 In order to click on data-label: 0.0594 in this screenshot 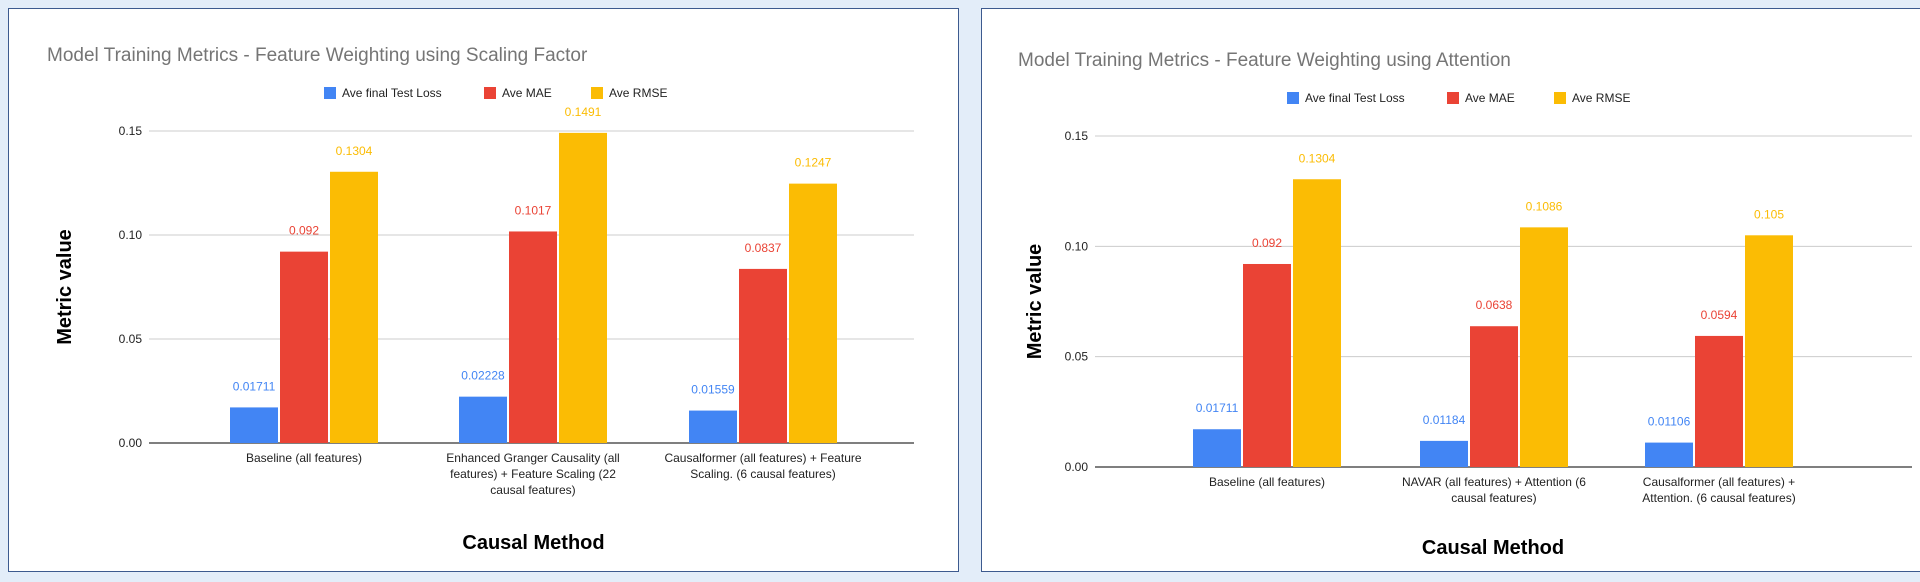, I will do `click(1719, 315)`.